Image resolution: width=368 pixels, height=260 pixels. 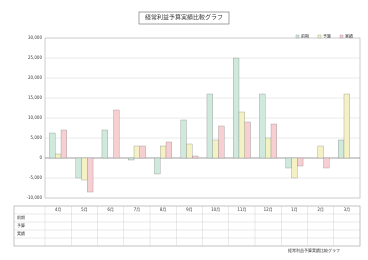 What do you see at coordinates (320, 209) in the screenshot?
I see `x-tick-label: 2月` at bounding box center [320, 209].